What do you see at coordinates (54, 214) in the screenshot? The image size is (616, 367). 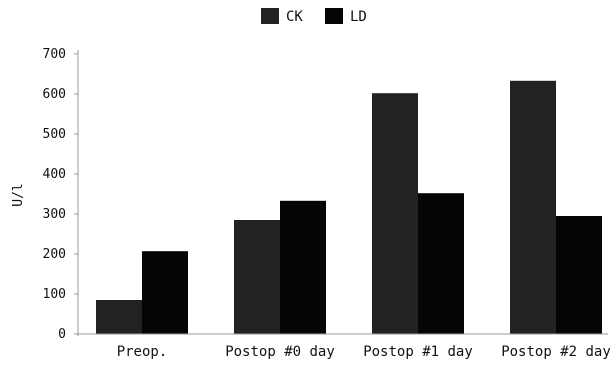 I see `y-tick-label: 300` at bounding box center [54, 214].